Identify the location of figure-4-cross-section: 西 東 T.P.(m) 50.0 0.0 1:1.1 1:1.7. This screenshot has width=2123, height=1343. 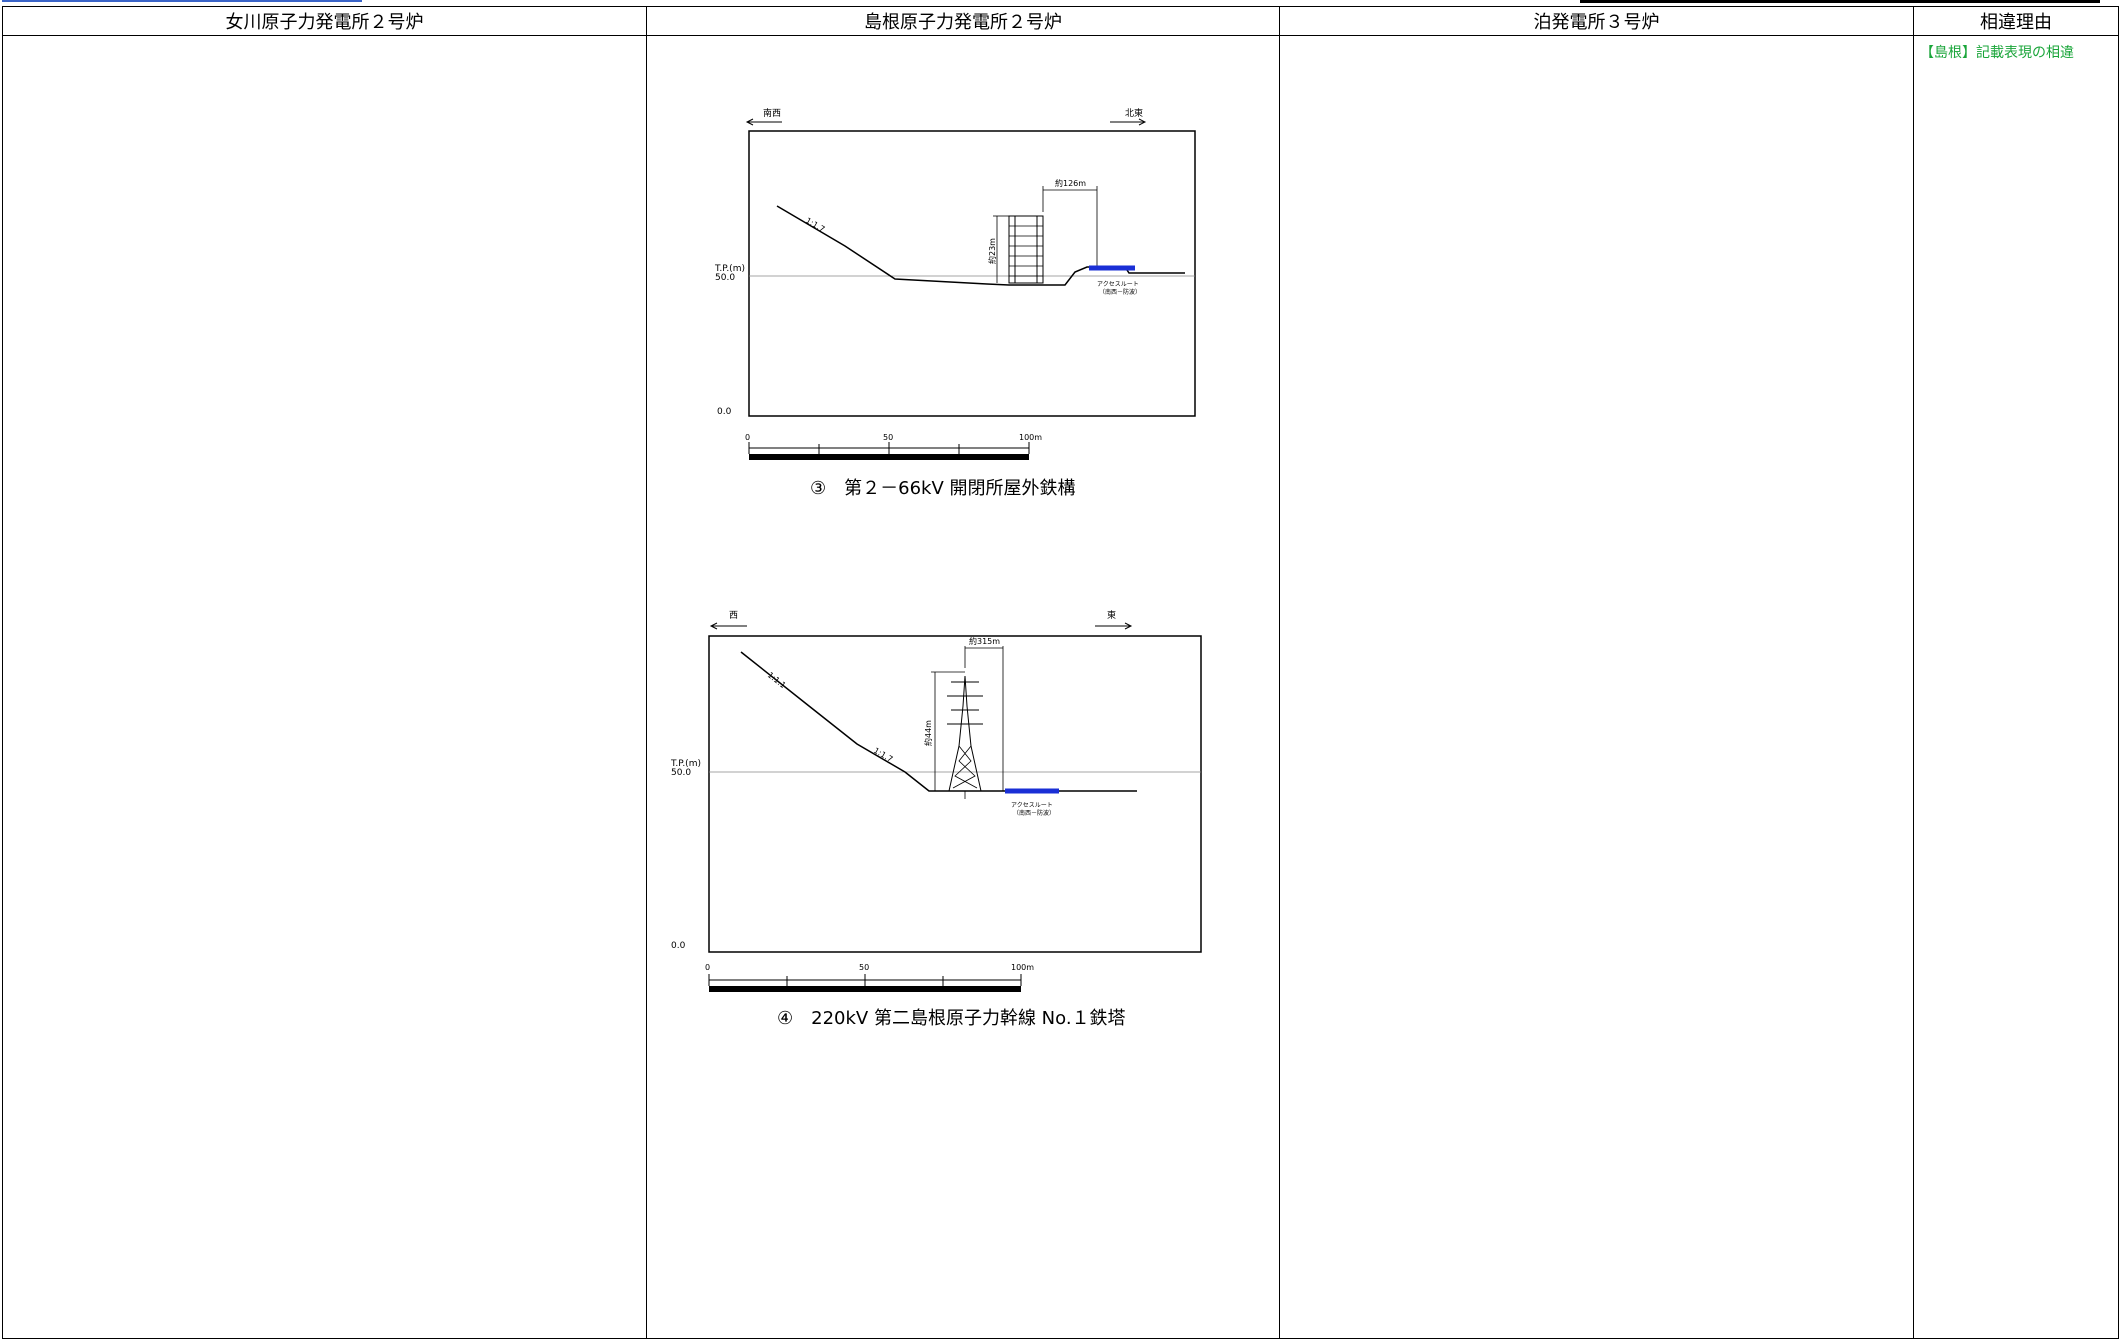
(936, 800).